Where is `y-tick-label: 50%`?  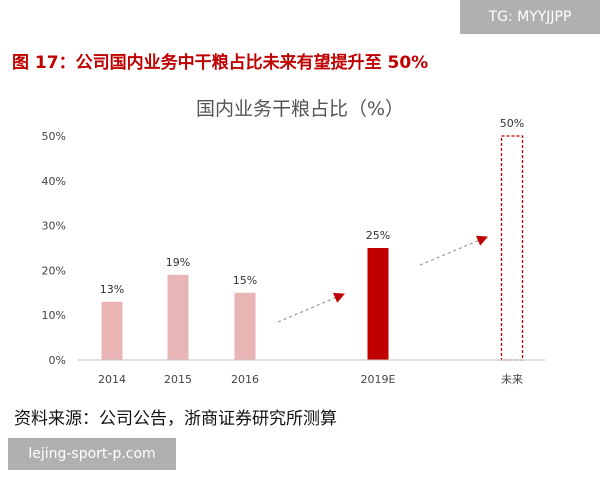
y-tick-label: 50% is located at coordinates (54, 136).